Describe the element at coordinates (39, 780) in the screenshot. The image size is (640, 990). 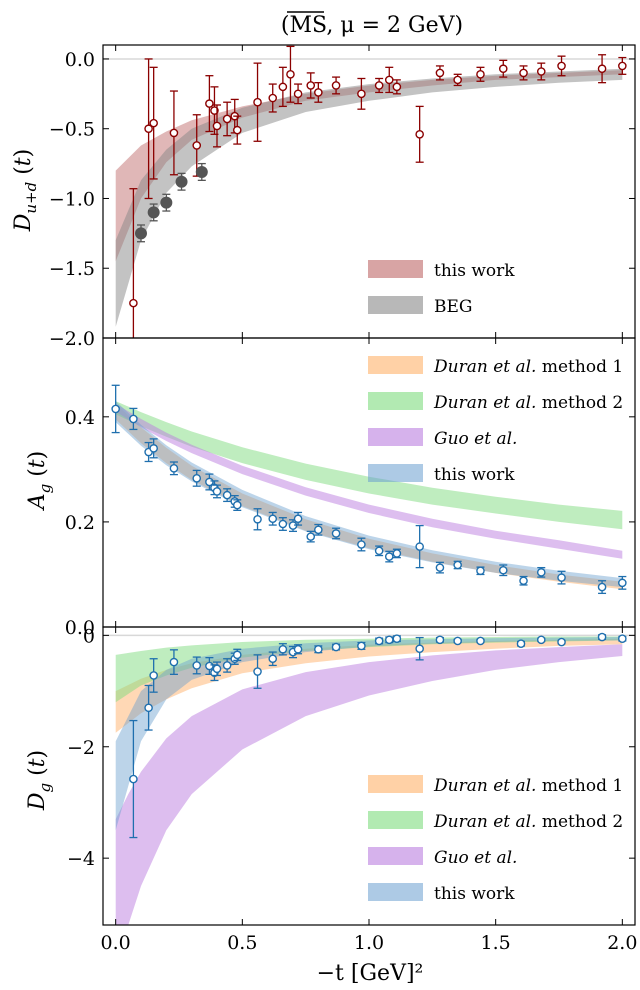
I see `svg-text: Dg (t)` at that location.